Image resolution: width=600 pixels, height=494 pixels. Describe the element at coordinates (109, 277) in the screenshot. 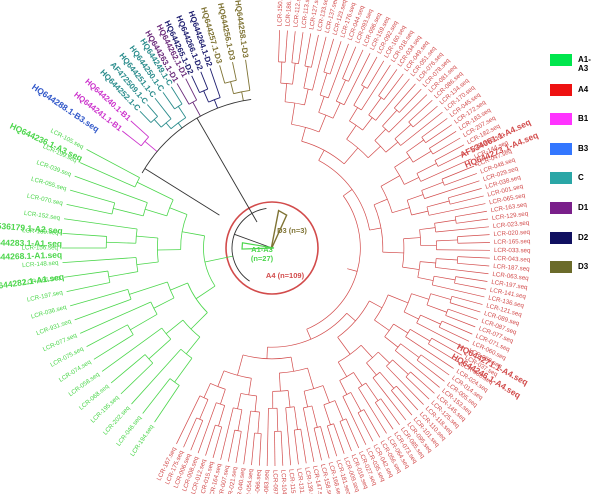

I see `a1a3-branch-arc` at that location.